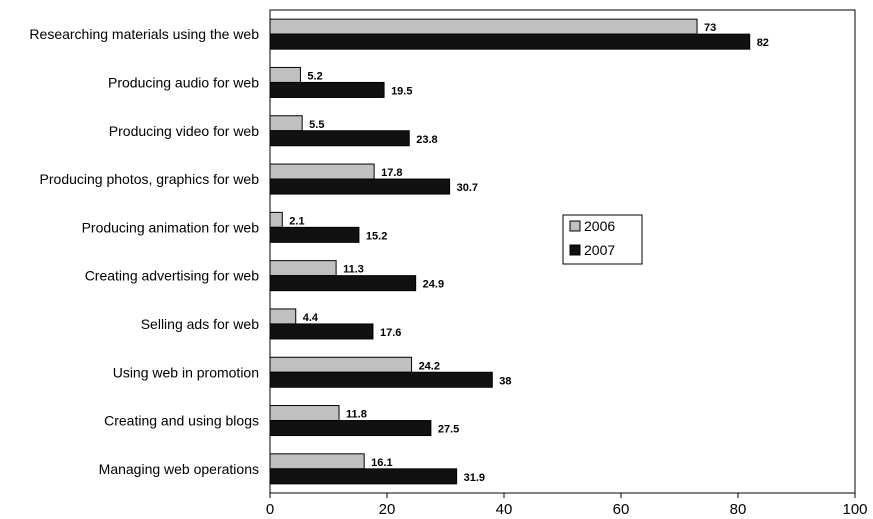 The image size is (873, 519). Describe the element at coordinates (381, 379) in the screenshot. I see `bar-2007-using-web-in-promotion` at that location.